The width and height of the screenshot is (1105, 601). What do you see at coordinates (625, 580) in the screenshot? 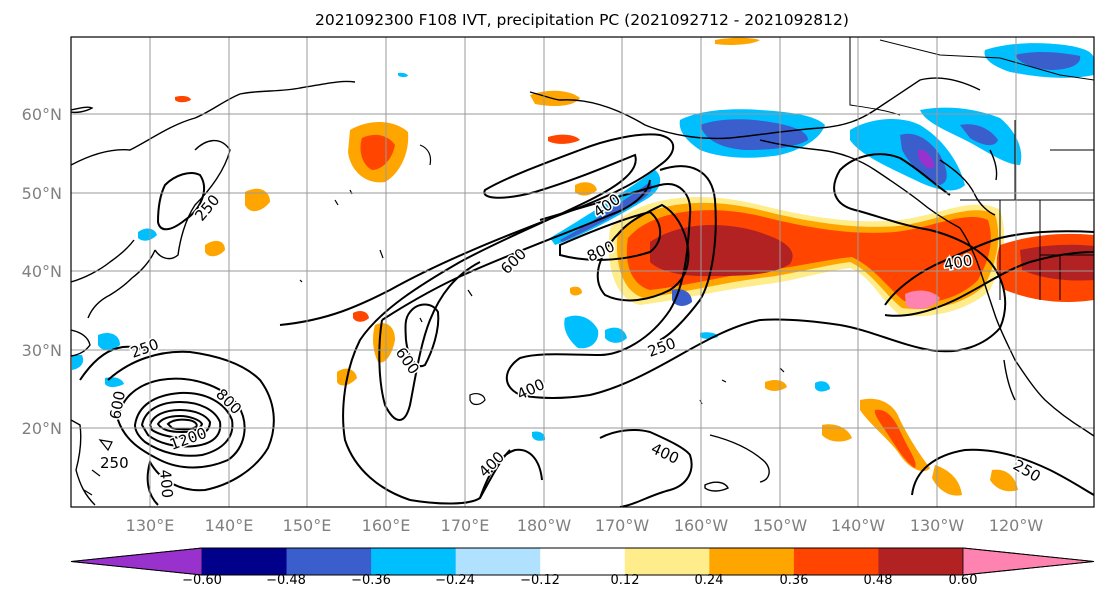
I see `colorbar-tick-label: 0.12` at bounding box center [625, 580].